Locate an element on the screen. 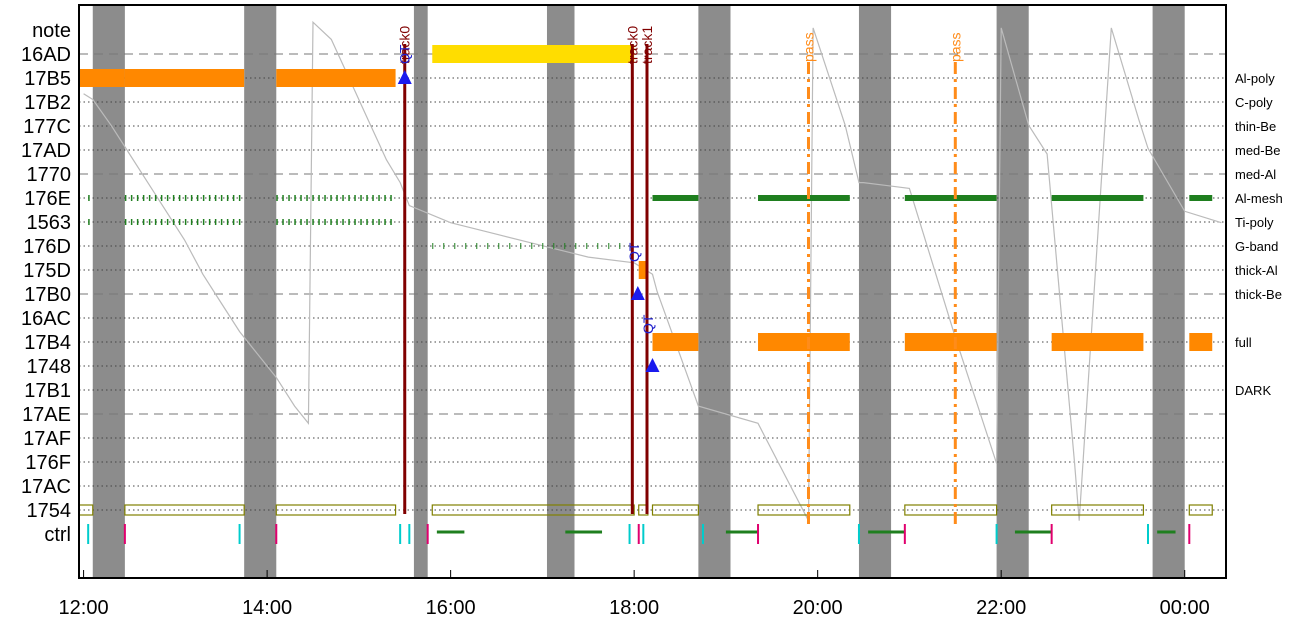 This screenshot has height=625, width=1310. y-label-17B5: 17B5 is located at coordinates (47, 79).